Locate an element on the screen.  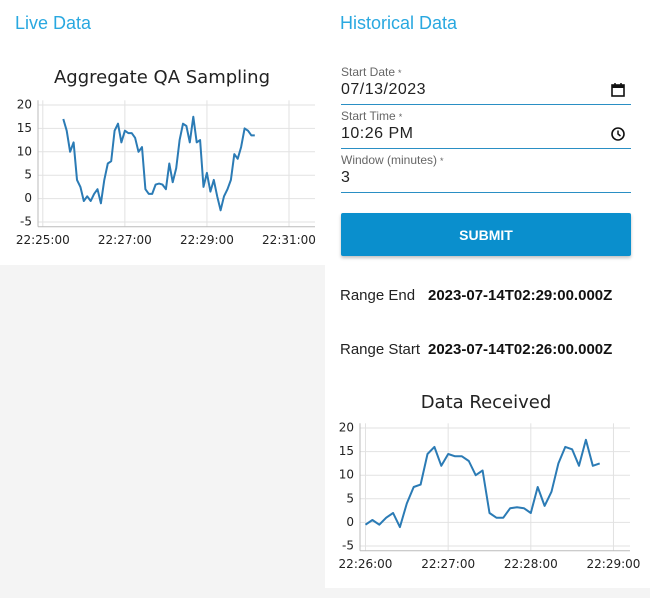
field-label: Window (minutes) * is located at coordinates (392, 160).